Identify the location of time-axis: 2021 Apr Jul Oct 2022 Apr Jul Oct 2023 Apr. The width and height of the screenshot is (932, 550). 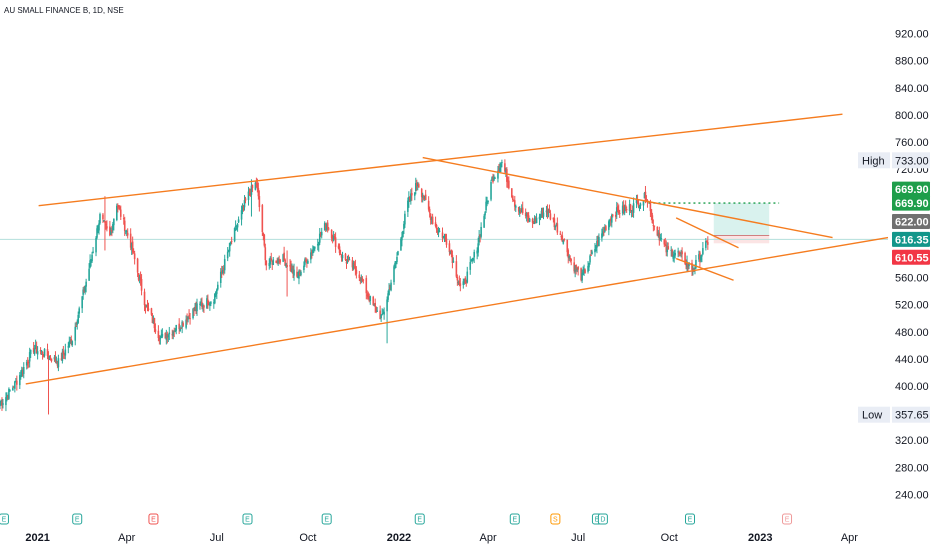
(441, 538).